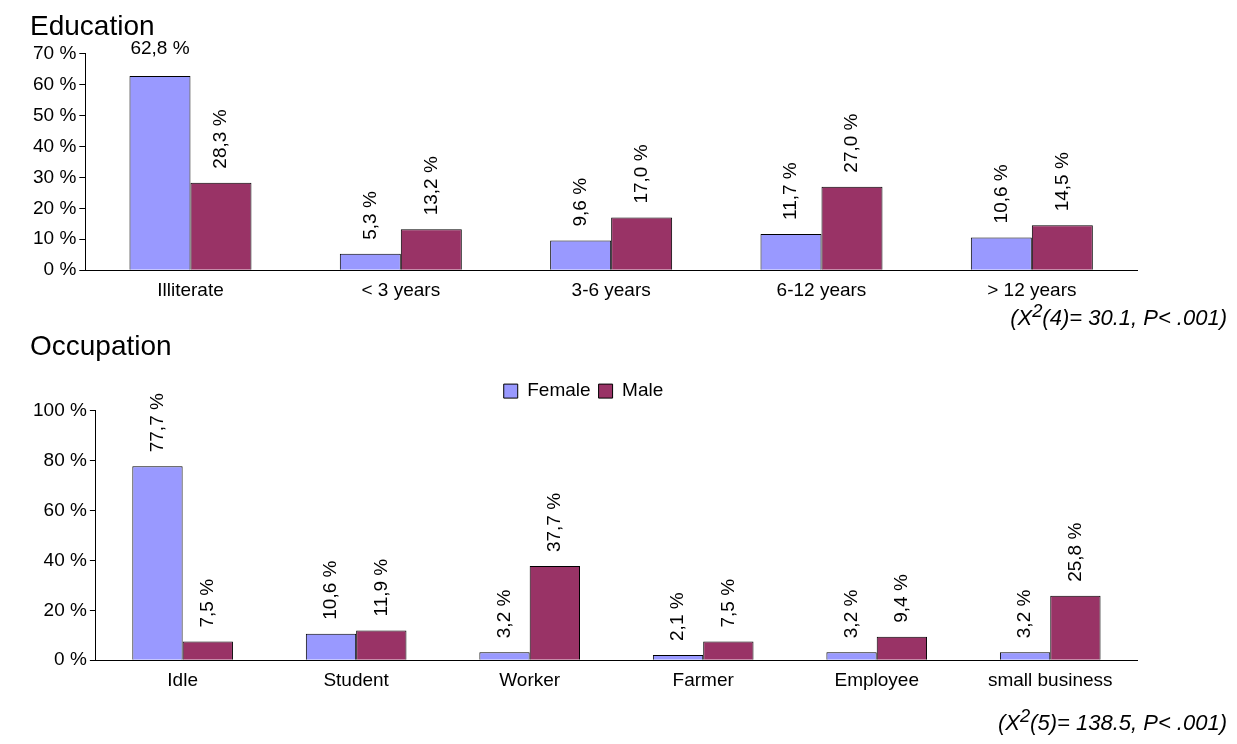 The image size is (1237, 744). What do you see at coordinates (790, 191) in the screenshot?
I see `data-label: 11,7 %` at bounding box center [790, 191].